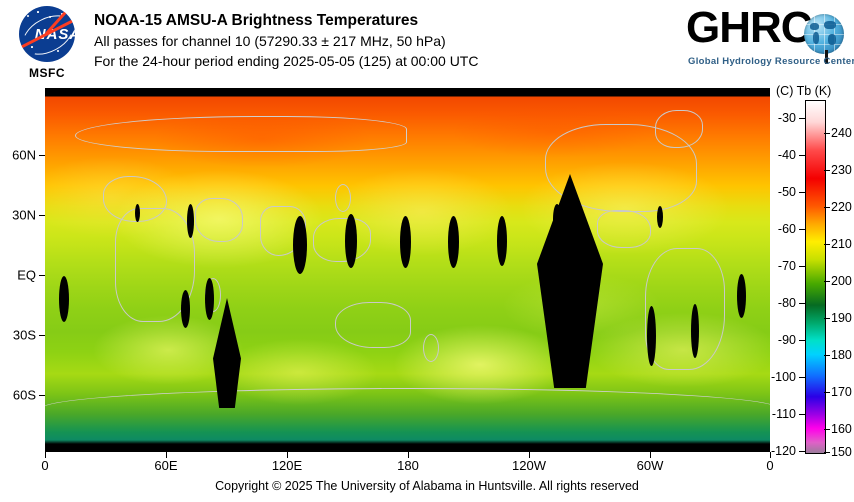 This screenshot has height=502, width=854. Describe the element at coordinates (786, 266) in the screenshot. I see `colorbar-celsius-label-4: -70` at that location.